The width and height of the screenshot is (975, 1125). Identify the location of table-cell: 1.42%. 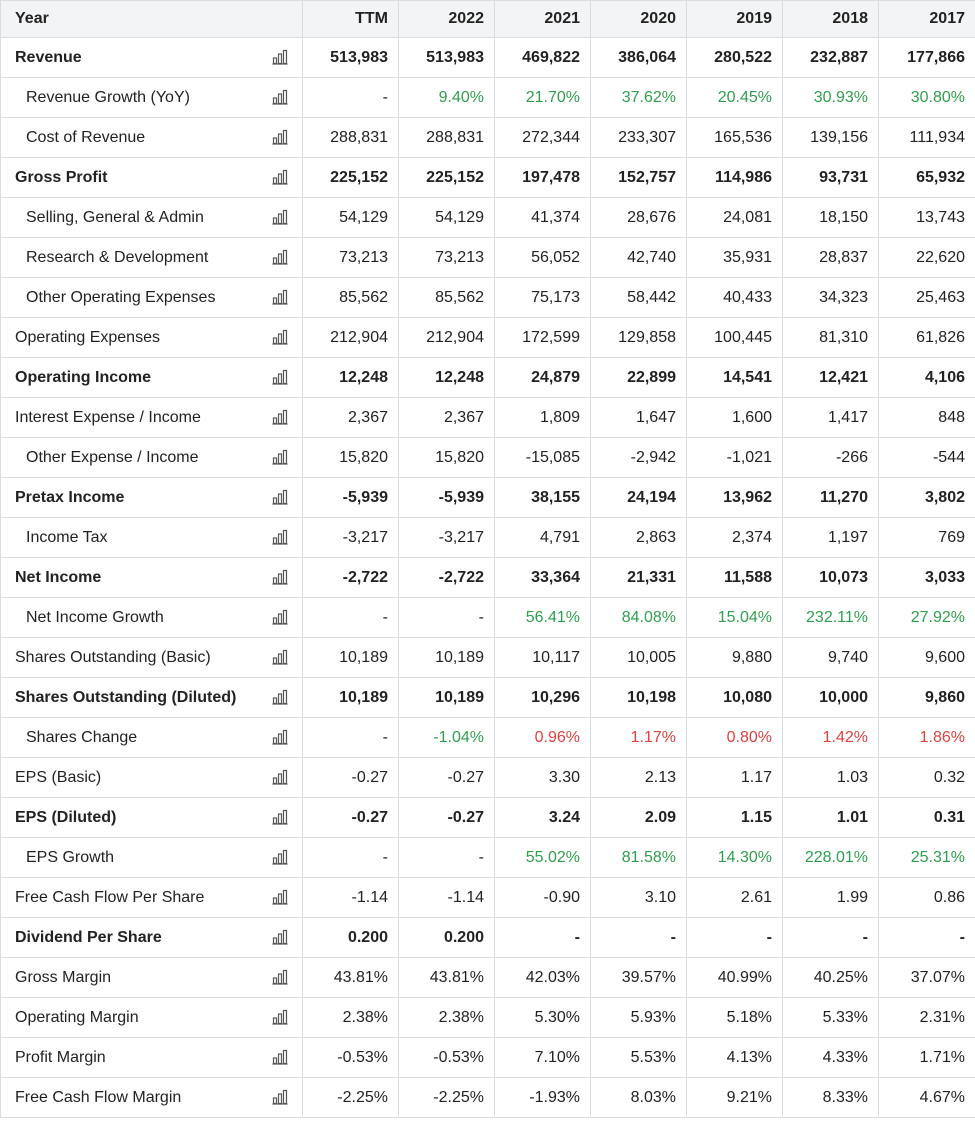
(830, 737).